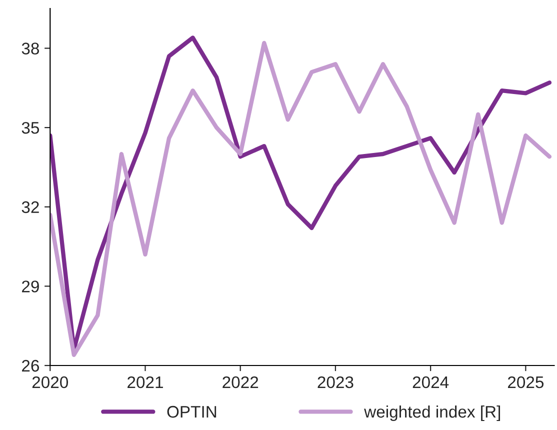  I want to click on x-tick-label: 2020, so click(50, 382).